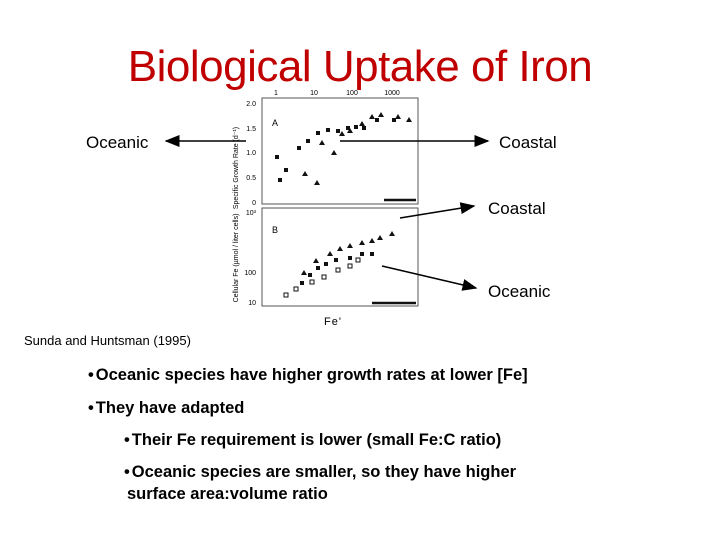  I want to click on bullet-item: • They have adapted, so click(166, 408).